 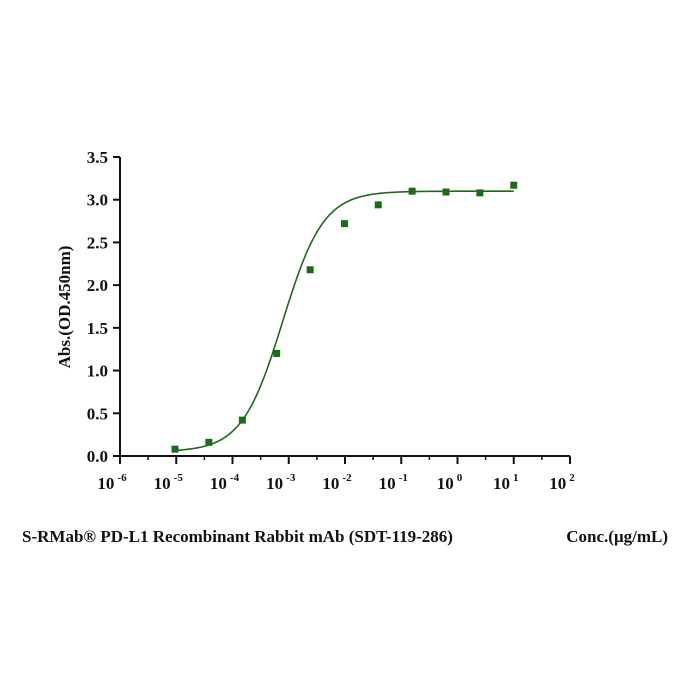 I want to click on x-tick-label: 10 -2, so click(x=337, y=482).